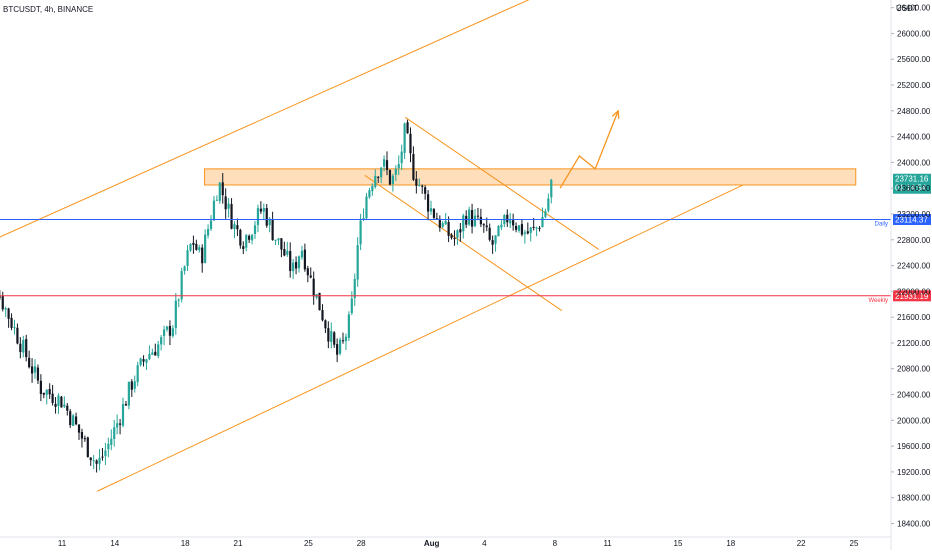  Describe the element at coordinates (615, 114) in the screenshot. I see `projected-path-arrowhead` at that location.